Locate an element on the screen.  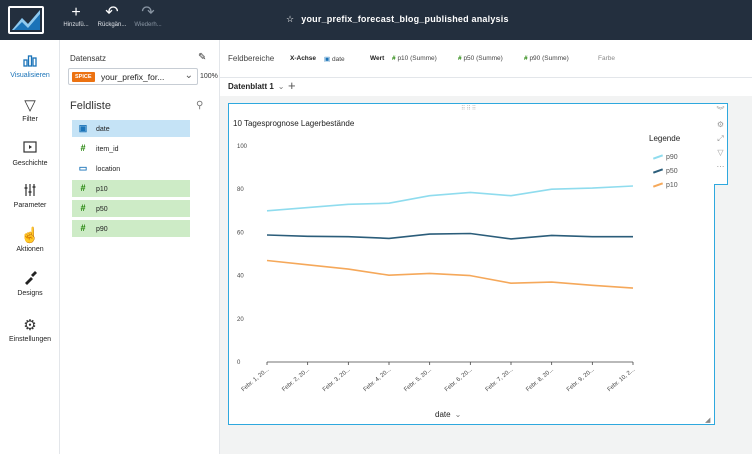
more-icon: ⋯ is located at coordinates (720, 166).